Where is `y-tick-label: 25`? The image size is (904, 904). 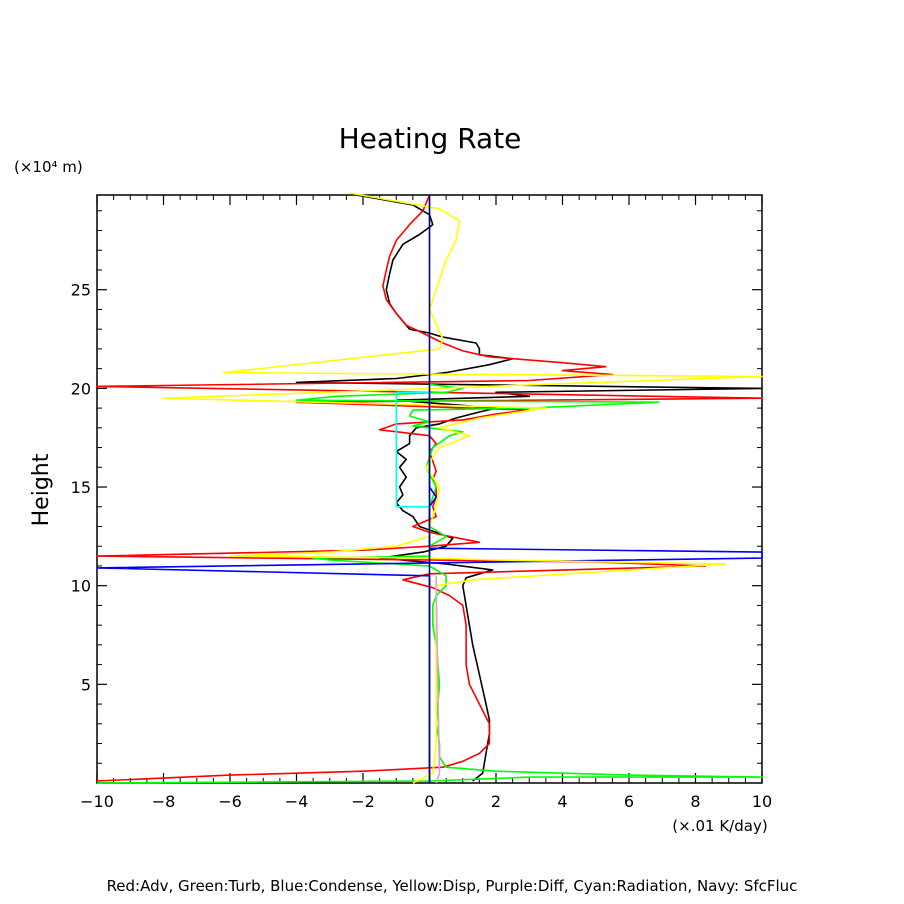 y-tick-label: 25 is located at coordinates (81, 290).